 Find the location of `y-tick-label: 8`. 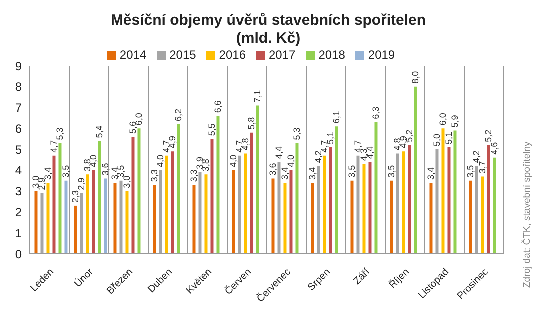

y-tick-label: 8 is located at coordinates (18, 87).